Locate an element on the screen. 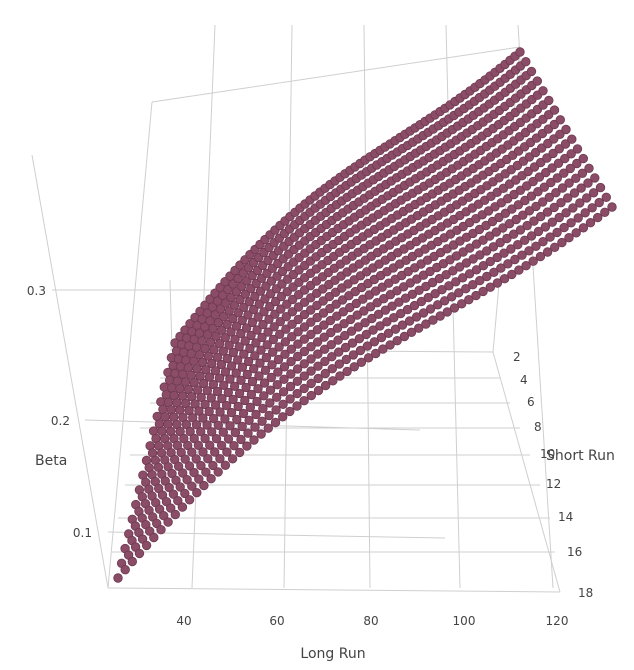 This screenshot has width=634, height=670. z-axis-tick-labels: 0.1 0.2 0.3 is located at coordinates (59, 412).